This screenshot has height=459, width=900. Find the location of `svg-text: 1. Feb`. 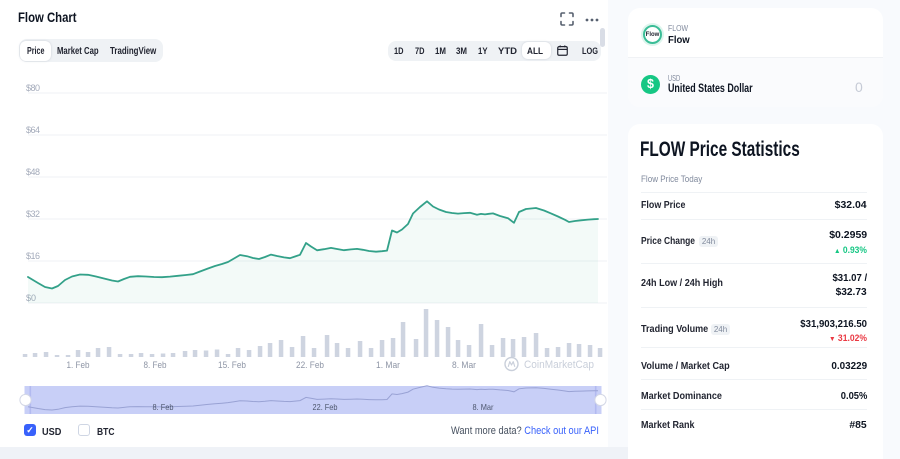

svg-text: 1. Feb is located at coordinates (78, 365).